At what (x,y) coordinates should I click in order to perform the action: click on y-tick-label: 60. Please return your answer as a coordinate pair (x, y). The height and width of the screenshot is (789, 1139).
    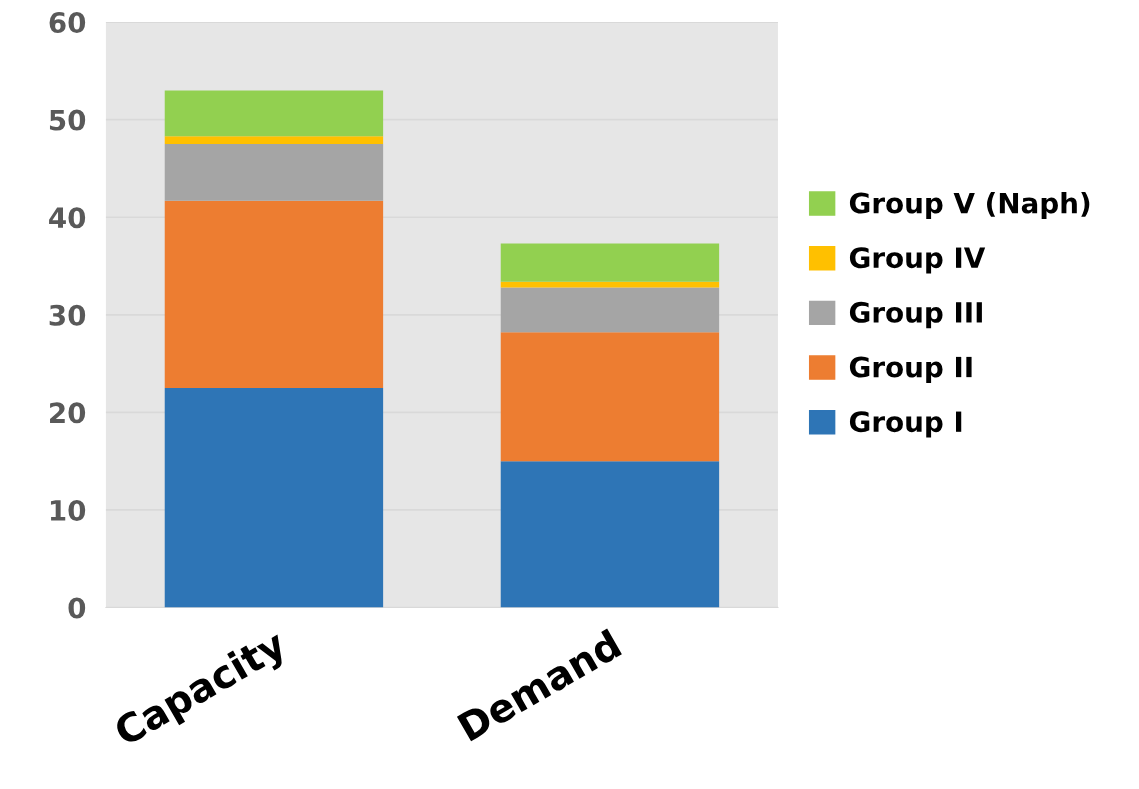
    Looking at the image, I should click on (67, 23).